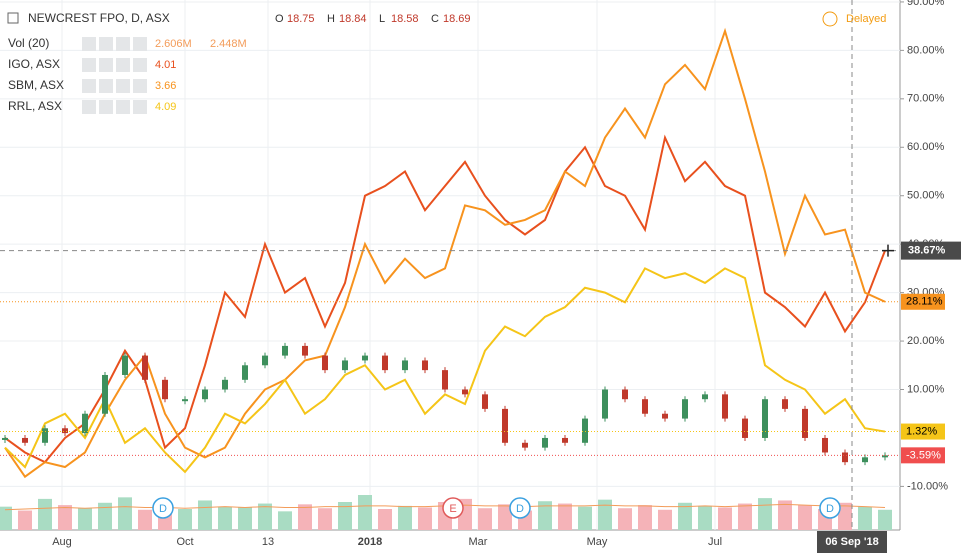 This screenshot has height=555, width=961. Describe the element at coordinates (927, 486) in the screenshot. I see `y-tick-label: -10.00%` at that location.